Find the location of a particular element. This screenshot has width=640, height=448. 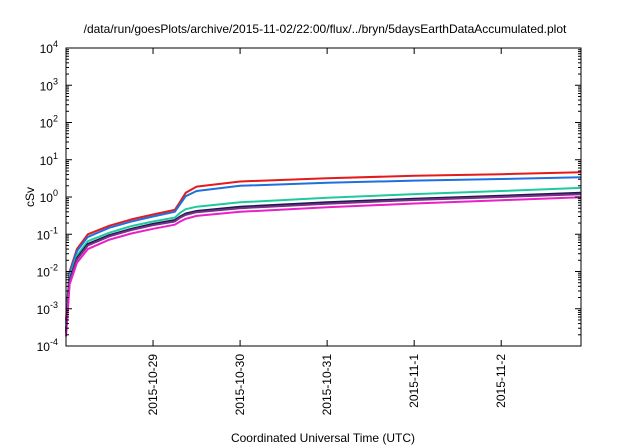

x-tick-label: 2015-10-29 is located at coordinates (153, 385).